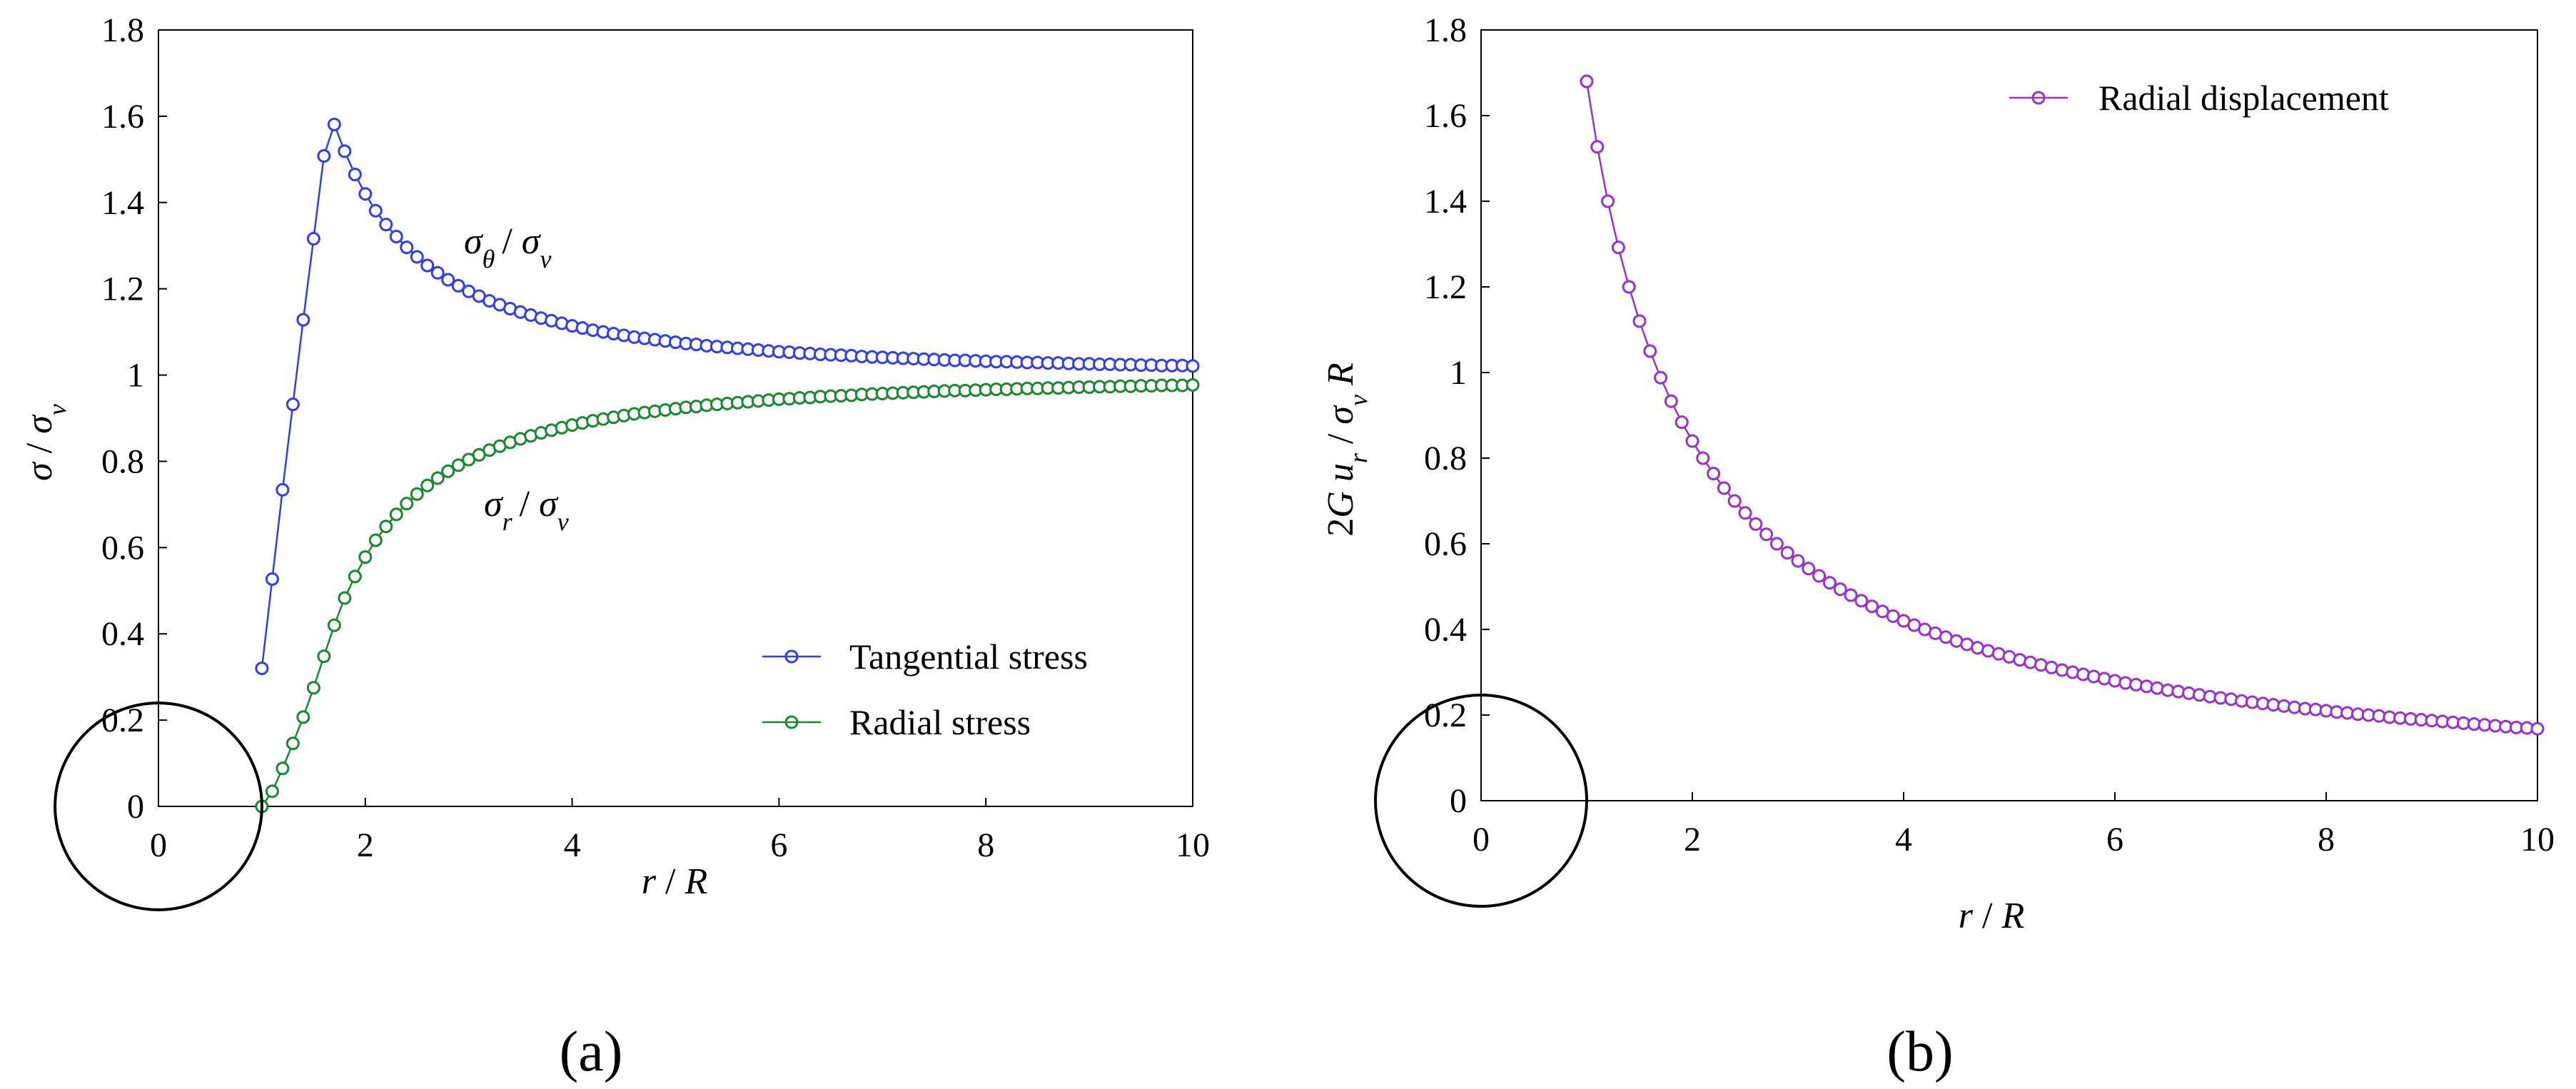 This screenshot has height=1089, width=2576. I want to click on chart-b-x-tick-label: 0, so click(1481, 839).